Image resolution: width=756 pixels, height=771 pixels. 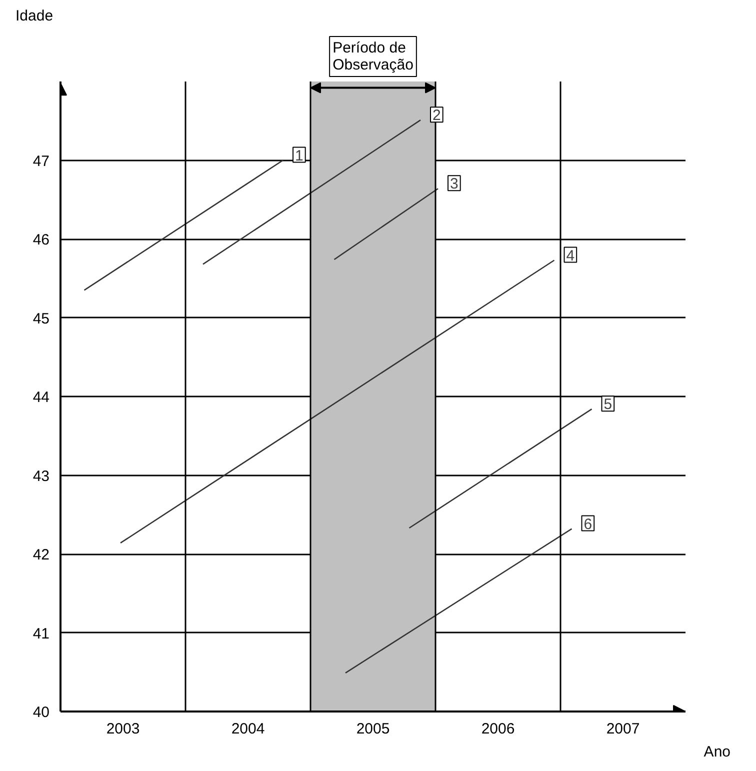 What do you see at coordinates (41, 397) in the screenshot?
I see `y-tick-label: 44` at bounding box center [41, 397].